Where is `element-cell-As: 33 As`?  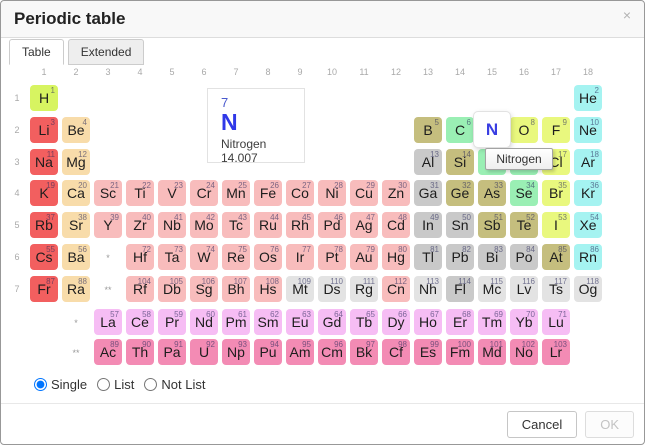
element-cell-As: 33 As is located at coordinates (492, 193).